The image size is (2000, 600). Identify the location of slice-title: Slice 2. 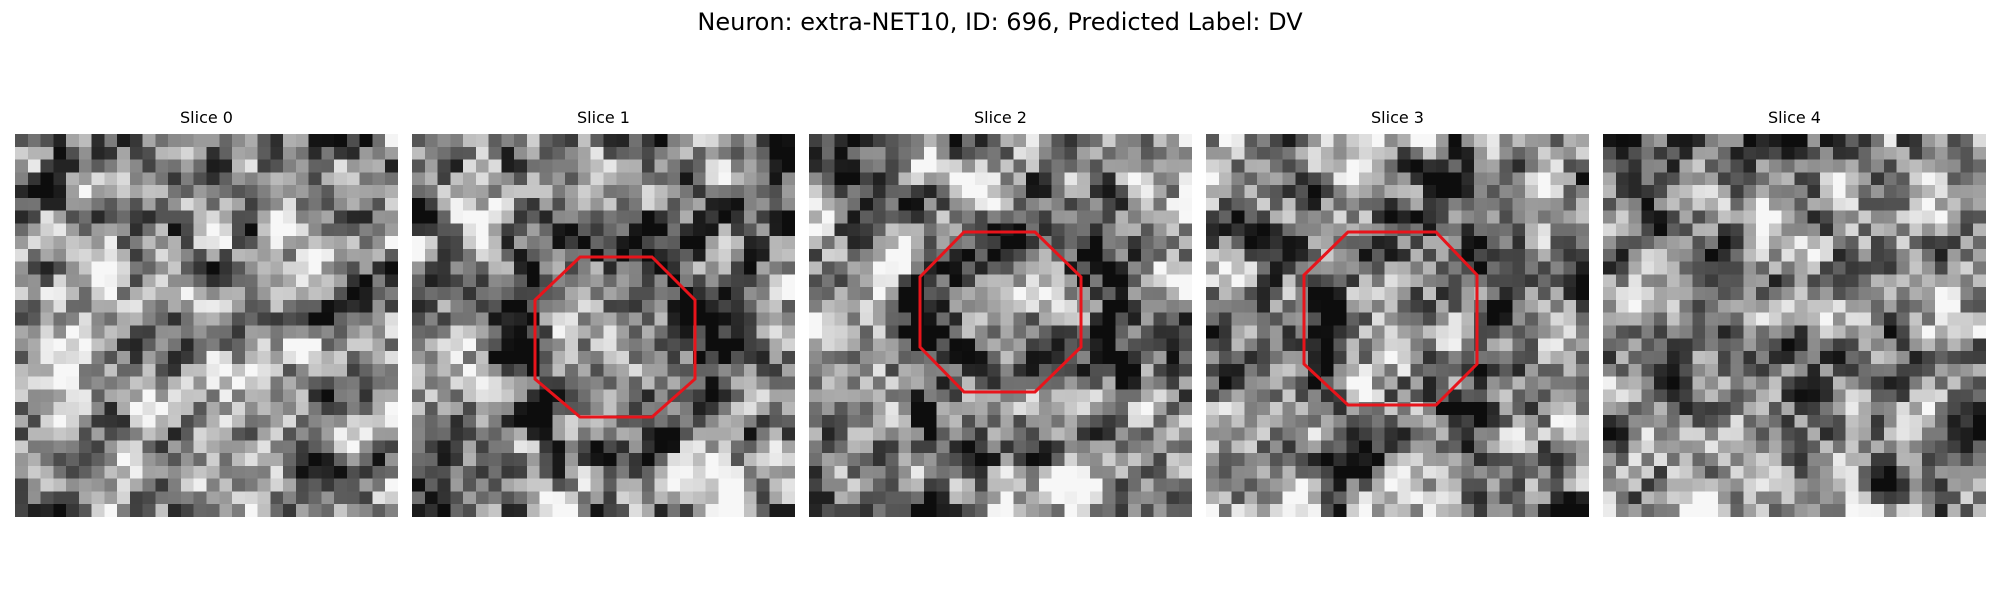
(1000, 117).